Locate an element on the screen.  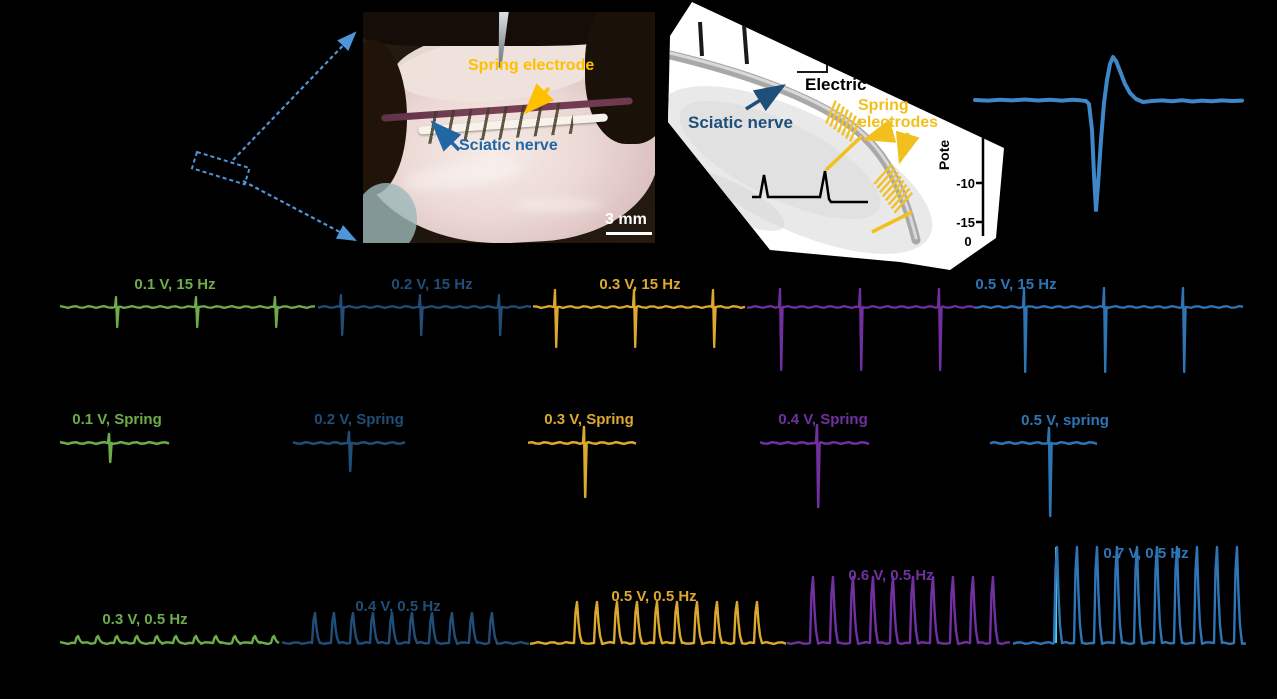
trace-label: 0.5 V, spring is located at coordinates (1065, 420).